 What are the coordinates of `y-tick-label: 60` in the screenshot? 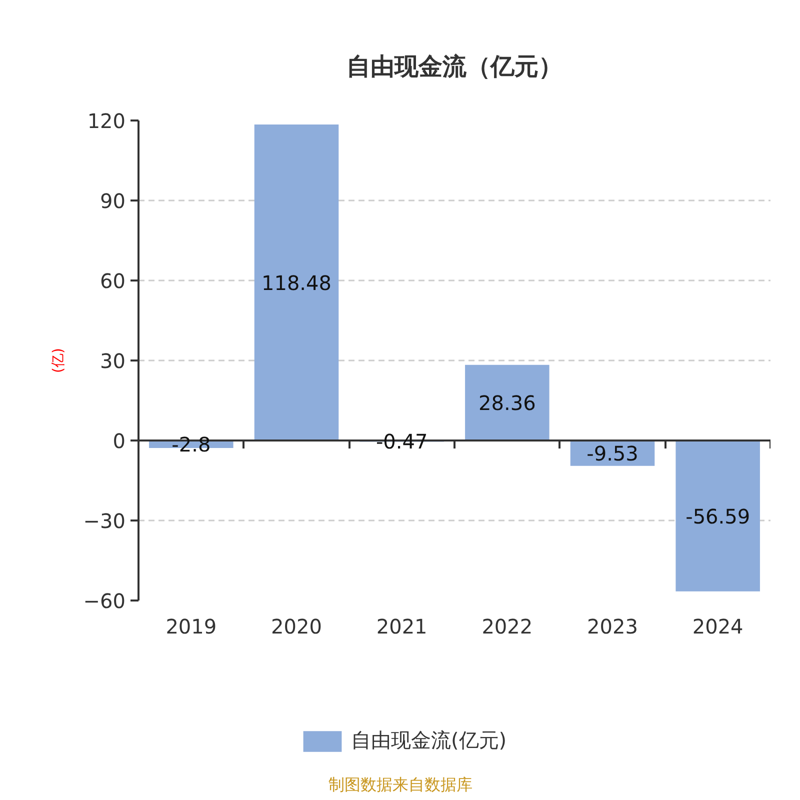 It's located at (113, 281).